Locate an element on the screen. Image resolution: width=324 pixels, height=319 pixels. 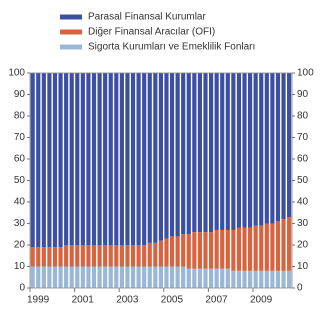
legend-label: Diğer Finansal Aracılar (OFI) is located at coordinates (151, 32).